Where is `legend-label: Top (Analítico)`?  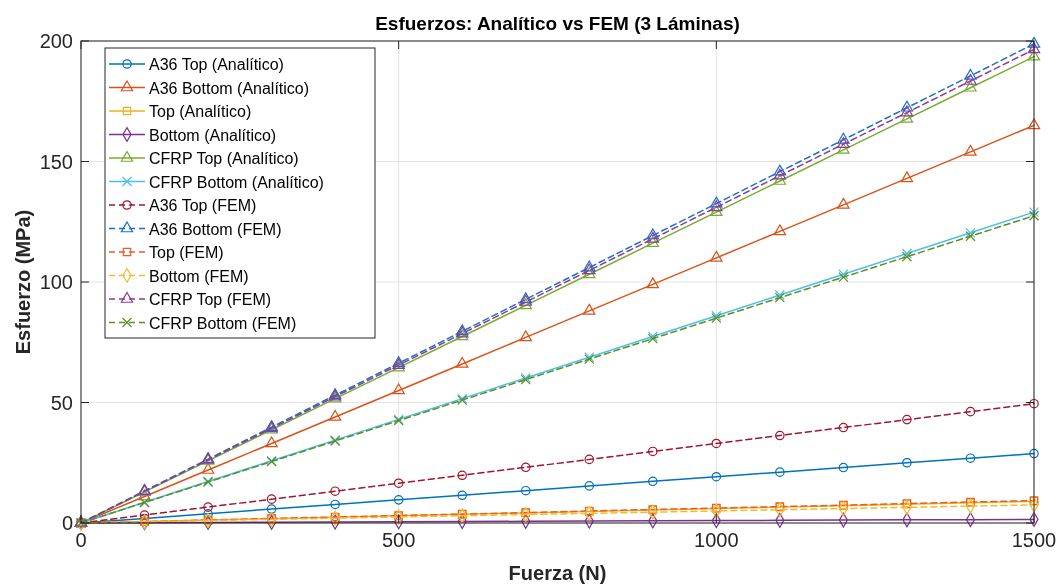
legend-label: Top (Analítico) is located at coordinates (200, 111).